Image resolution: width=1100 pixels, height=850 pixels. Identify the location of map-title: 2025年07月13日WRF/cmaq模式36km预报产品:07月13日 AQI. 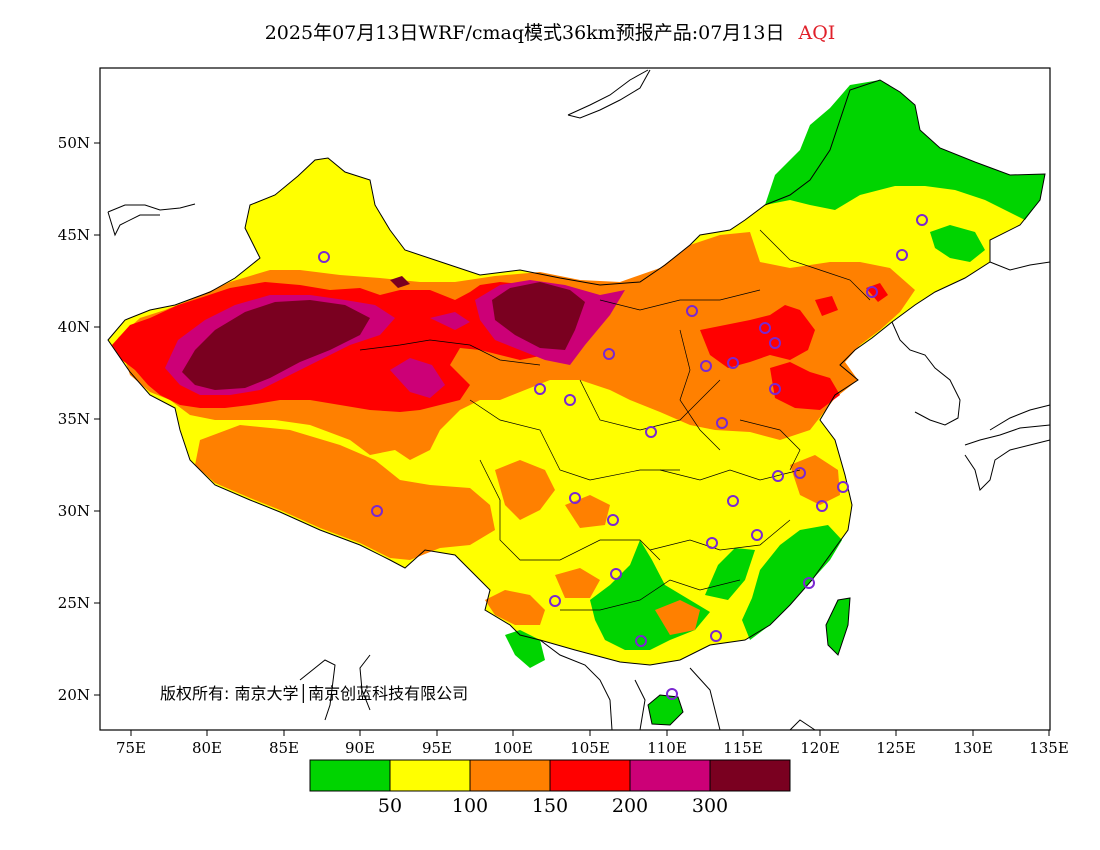
(550, 31).